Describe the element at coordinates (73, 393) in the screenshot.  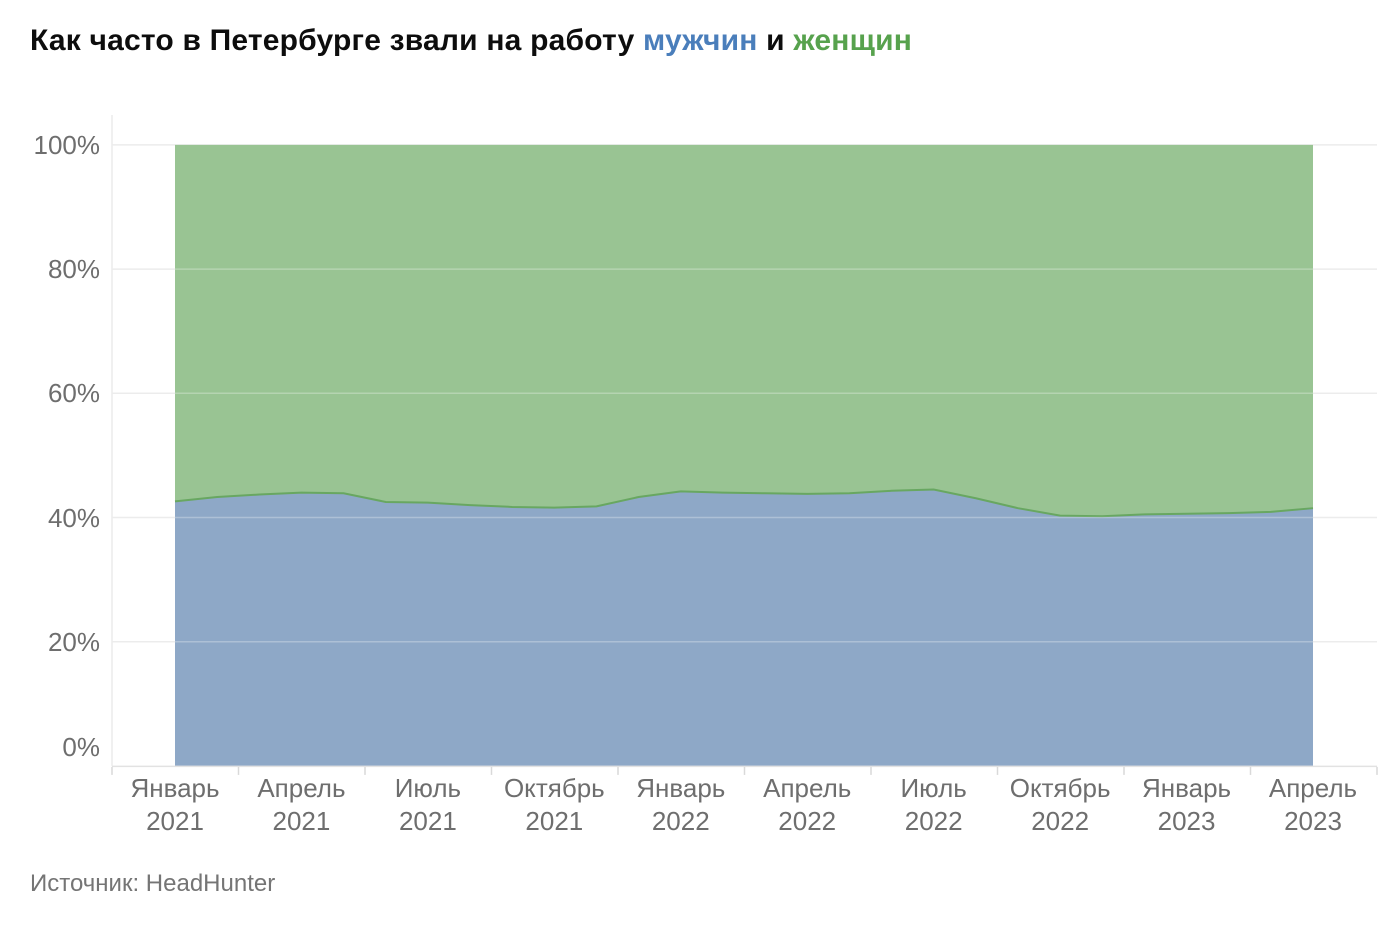
I see `y-axis-label: 60%` at that location.